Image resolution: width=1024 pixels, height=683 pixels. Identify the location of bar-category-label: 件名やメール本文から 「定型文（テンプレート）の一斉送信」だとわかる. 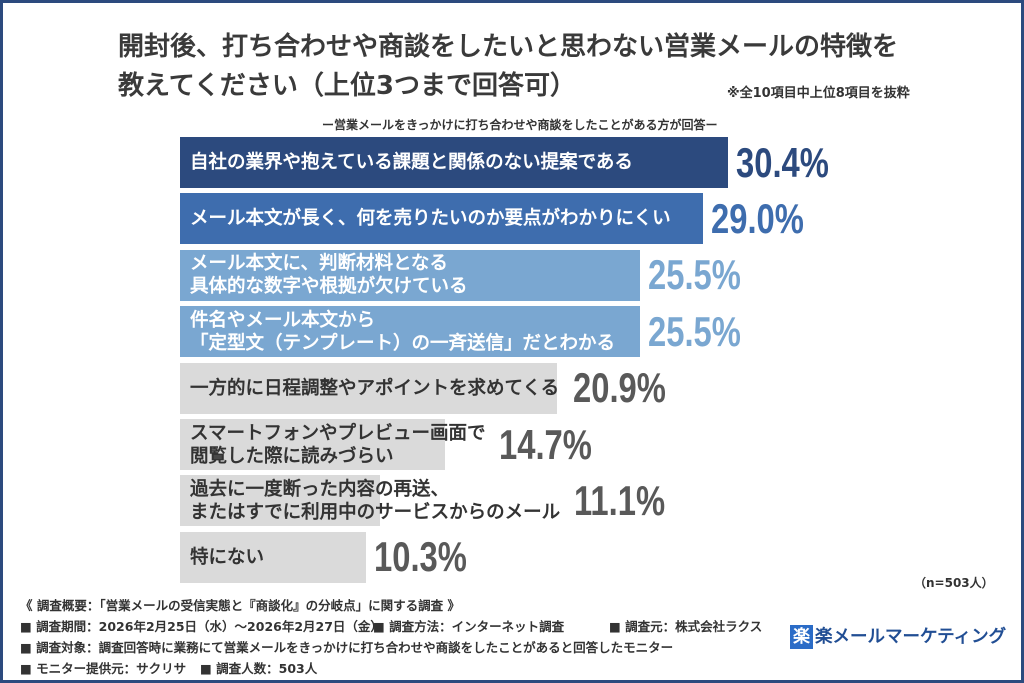
(402, 331).